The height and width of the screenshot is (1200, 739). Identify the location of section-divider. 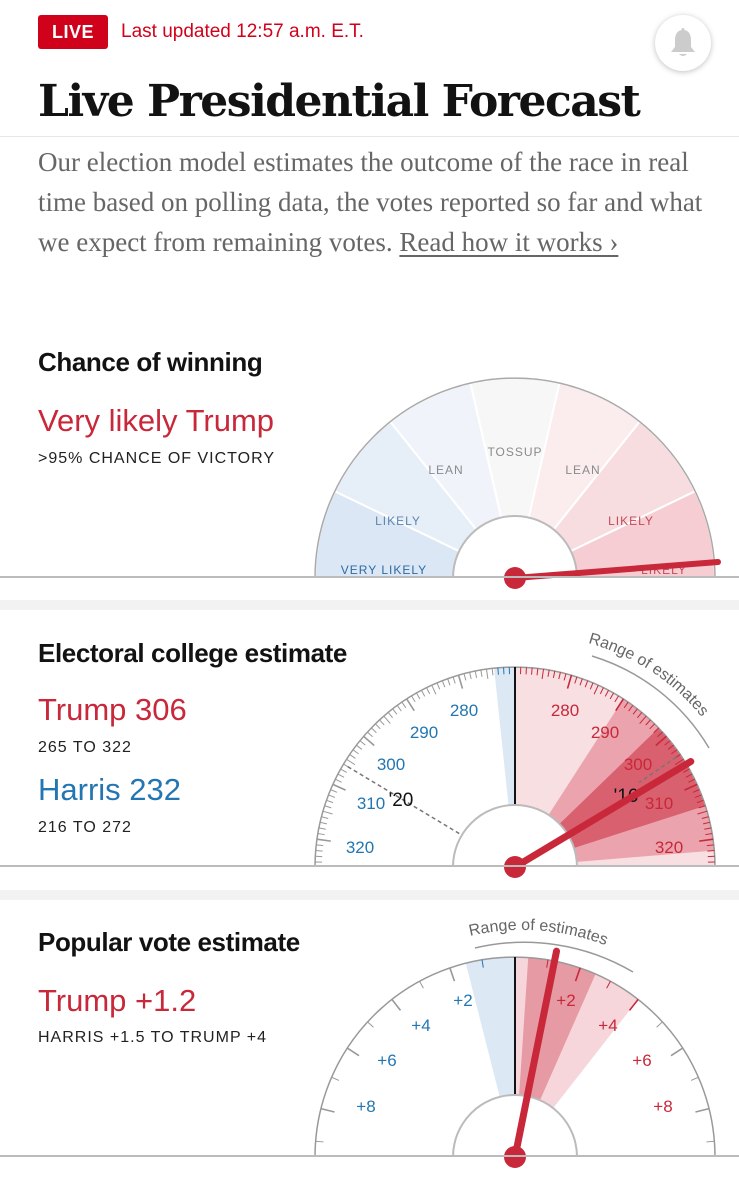
(369, 605).